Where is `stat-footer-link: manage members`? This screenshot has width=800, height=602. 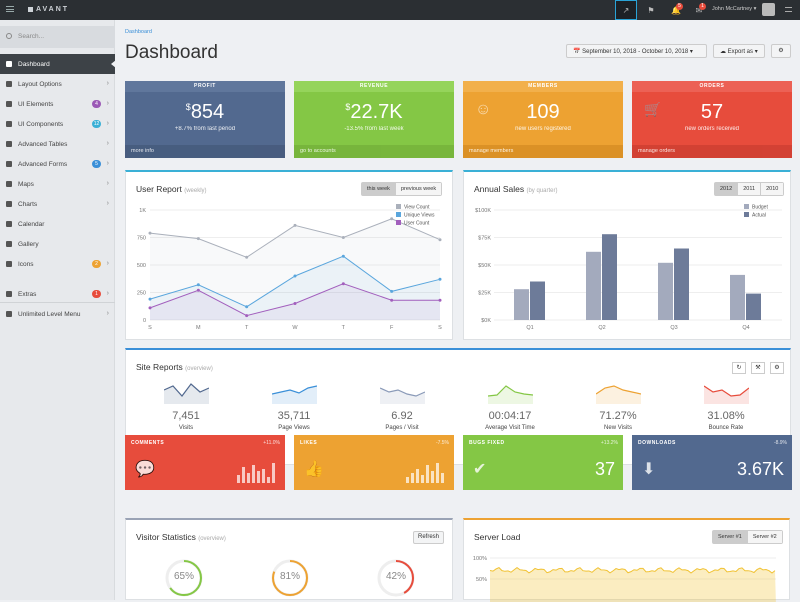
stat-footer-link: manage members is located at coordinates (543, 151).